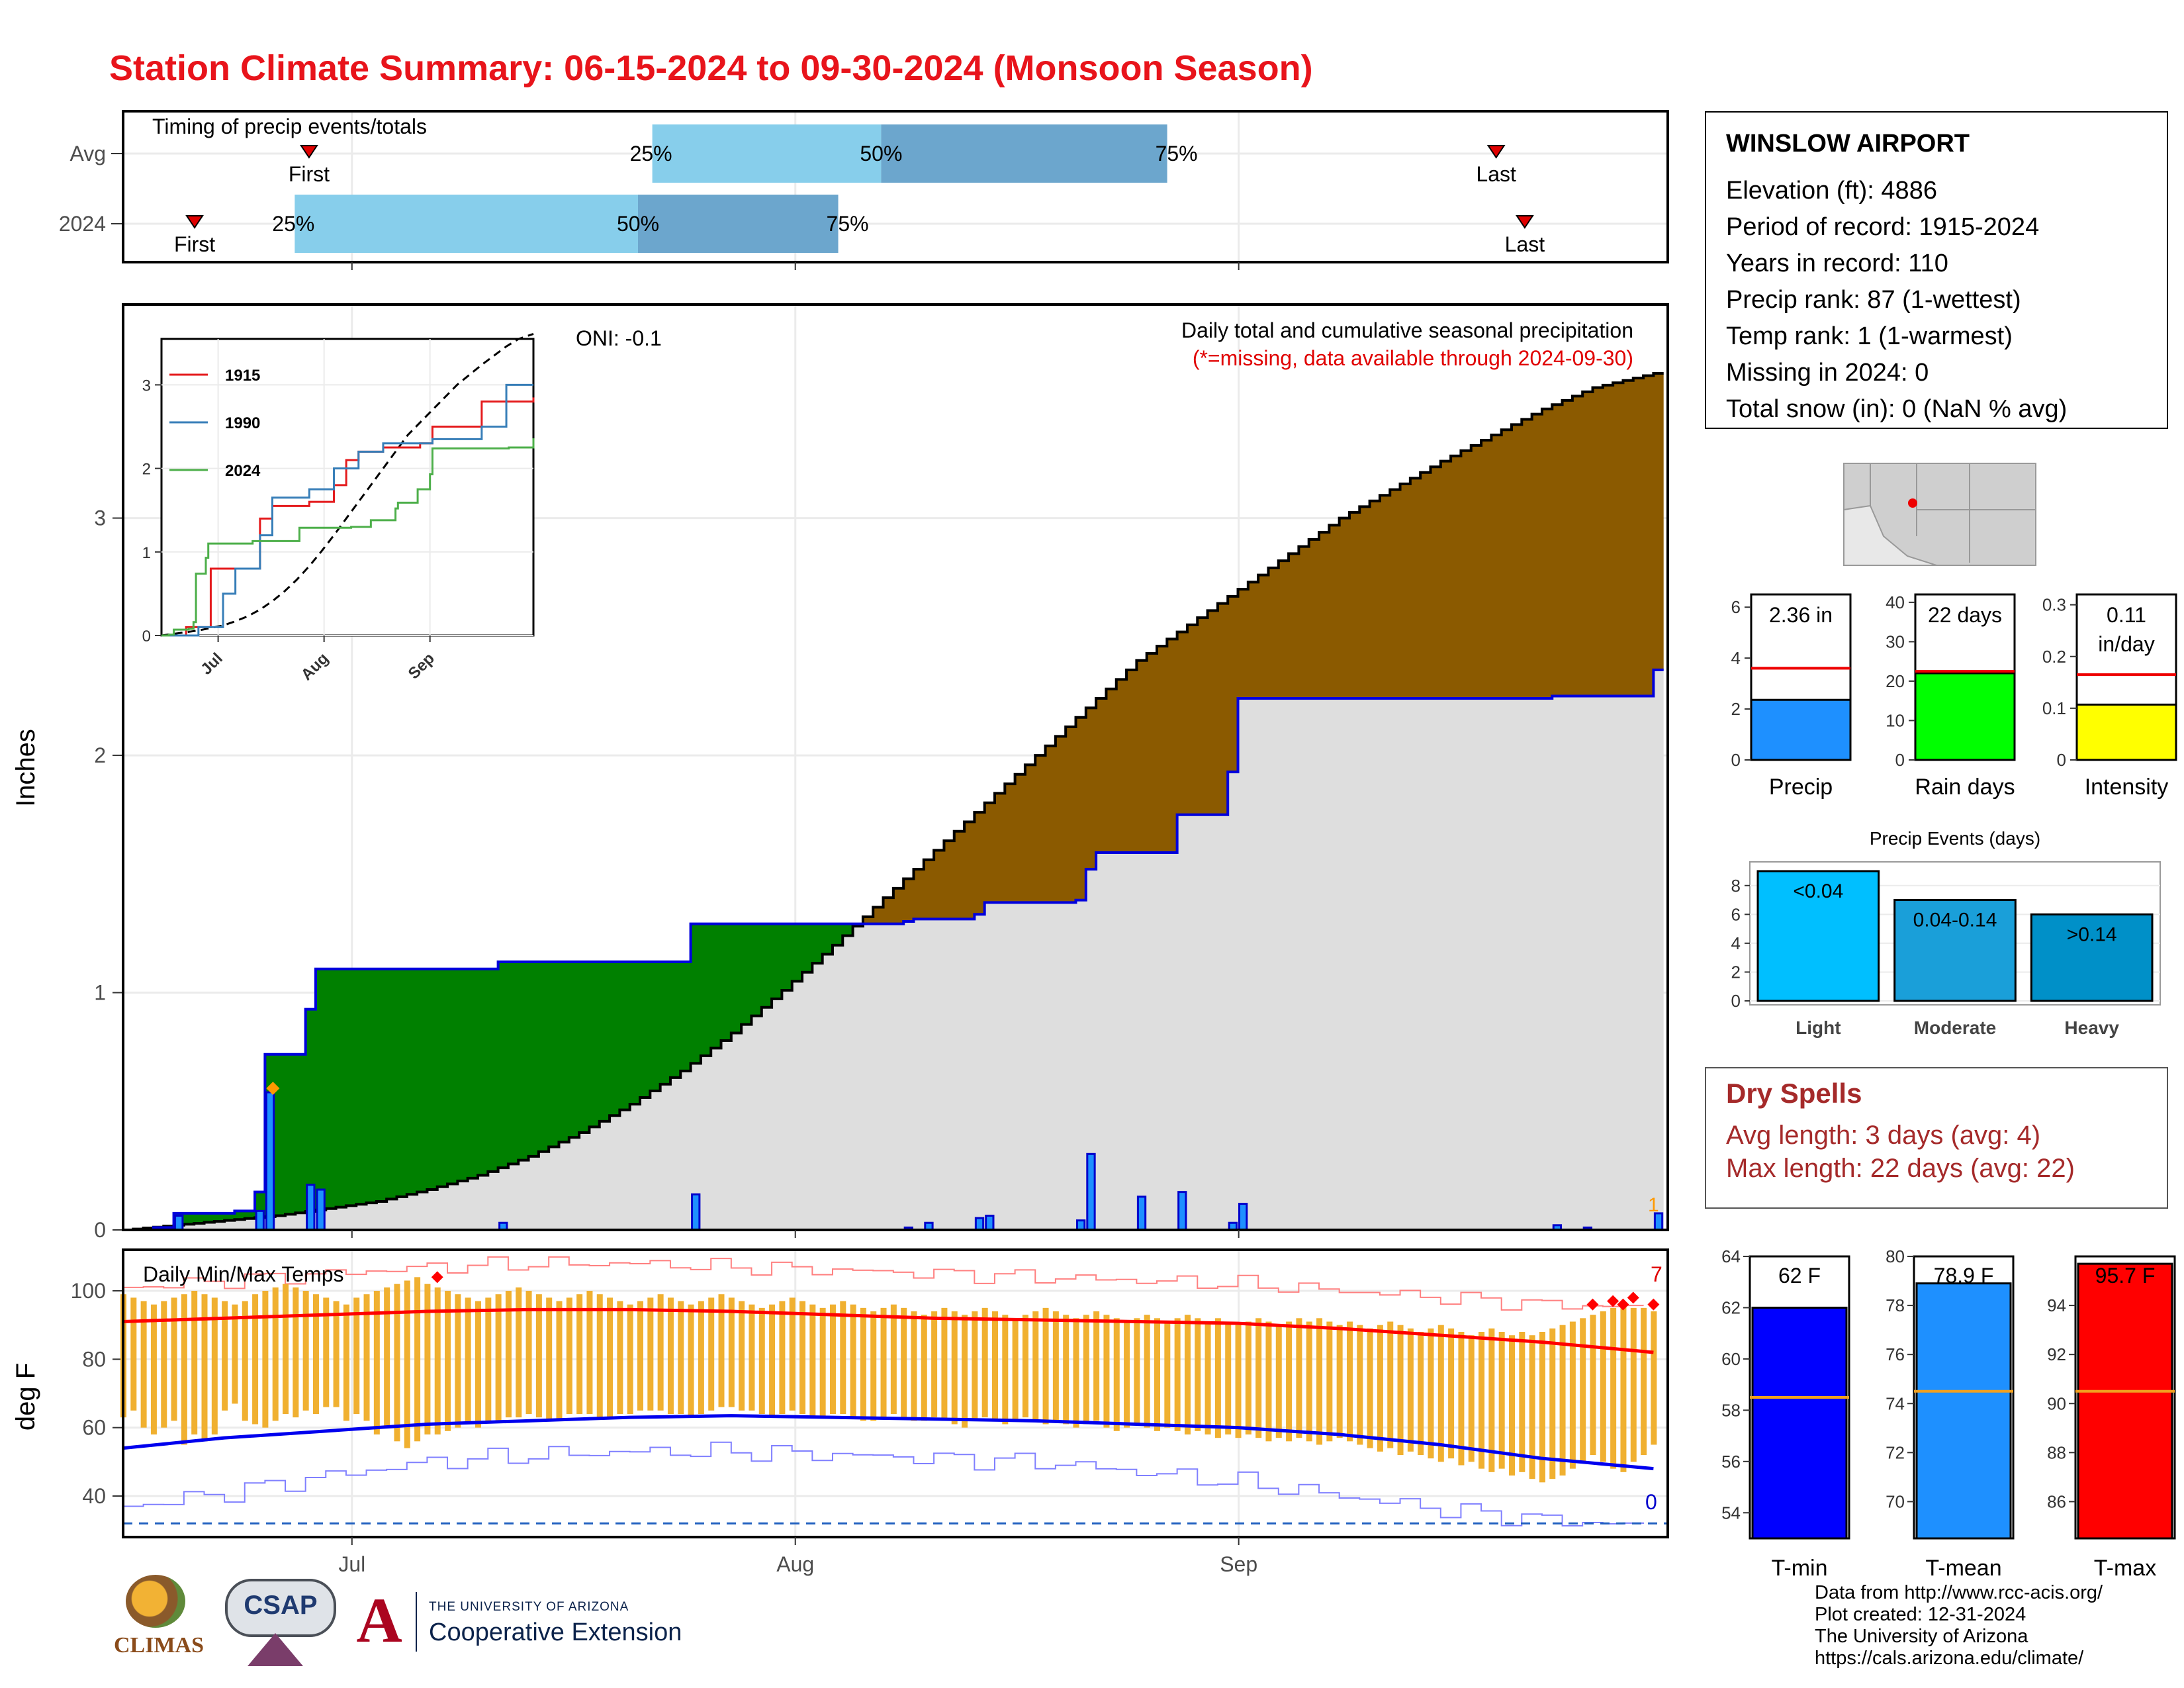  What do you see at coordinates (273, 1089) in the screenshot?
I see `precip-record-marker` at bounding box center [273, 1089].